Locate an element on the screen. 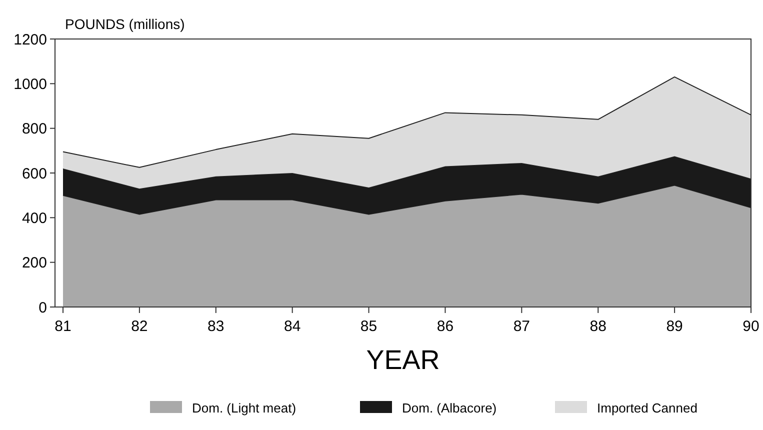 This screenshot has height=430, width=763. x-tick-label: 84 is located at coordinates (292, 326).